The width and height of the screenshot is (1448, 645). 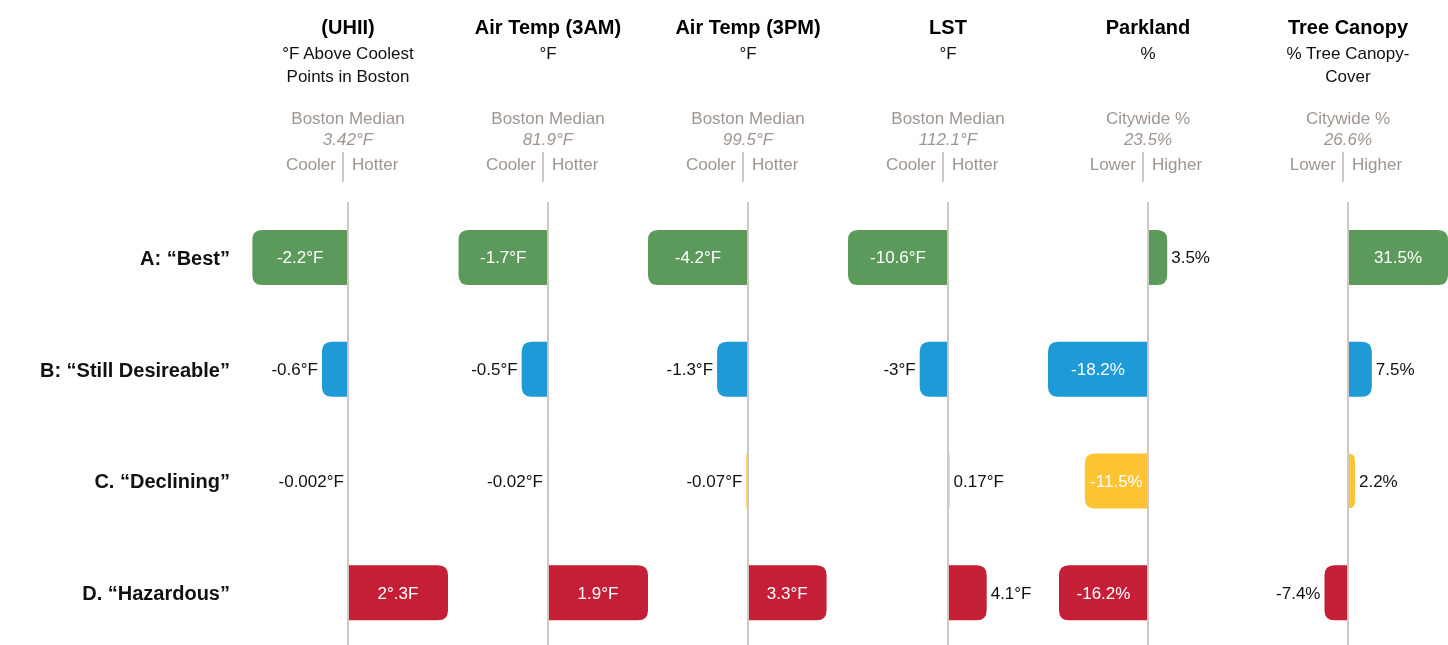 What do you see at coordinates (503, 258) in the screenshot?
I see `data-label: -1.7°F` at bounding box center [503, 258].